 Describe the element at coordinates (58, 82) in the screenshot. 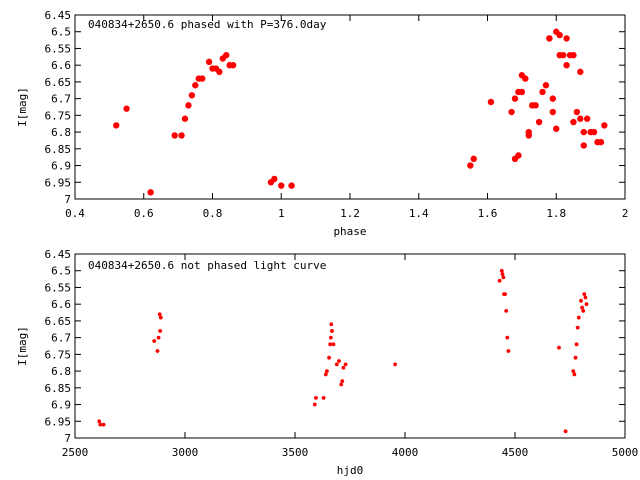

I see `y-tick-label: 6.65` at that location.